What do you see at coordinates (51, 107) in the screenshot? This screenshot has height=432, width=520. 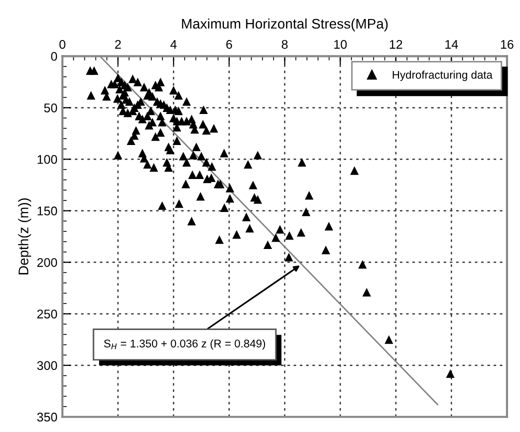 I see `y-tick-label: 50` at bounding box center [51, 107].